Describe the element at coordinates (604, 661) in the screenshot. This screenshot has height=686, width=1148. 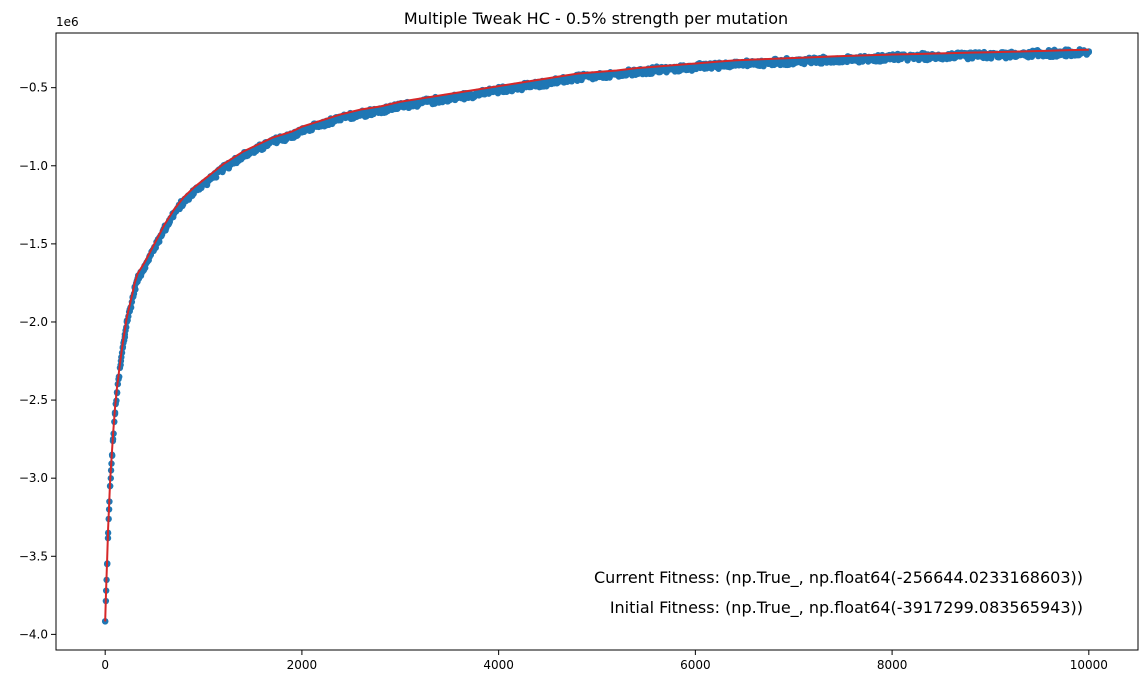
I see `x-axis: 0 2000 4000 6000 8000 10000` at that location.